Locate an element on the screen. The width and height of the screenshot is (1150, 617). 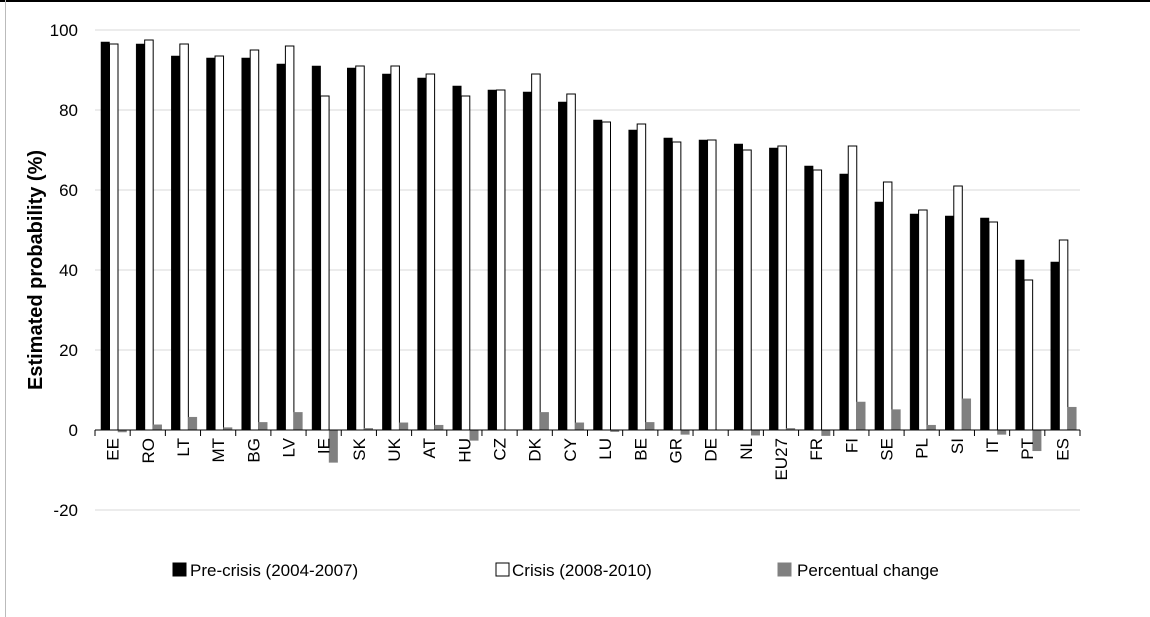
x-tick-label: FR is located at coordinates (816, 449).